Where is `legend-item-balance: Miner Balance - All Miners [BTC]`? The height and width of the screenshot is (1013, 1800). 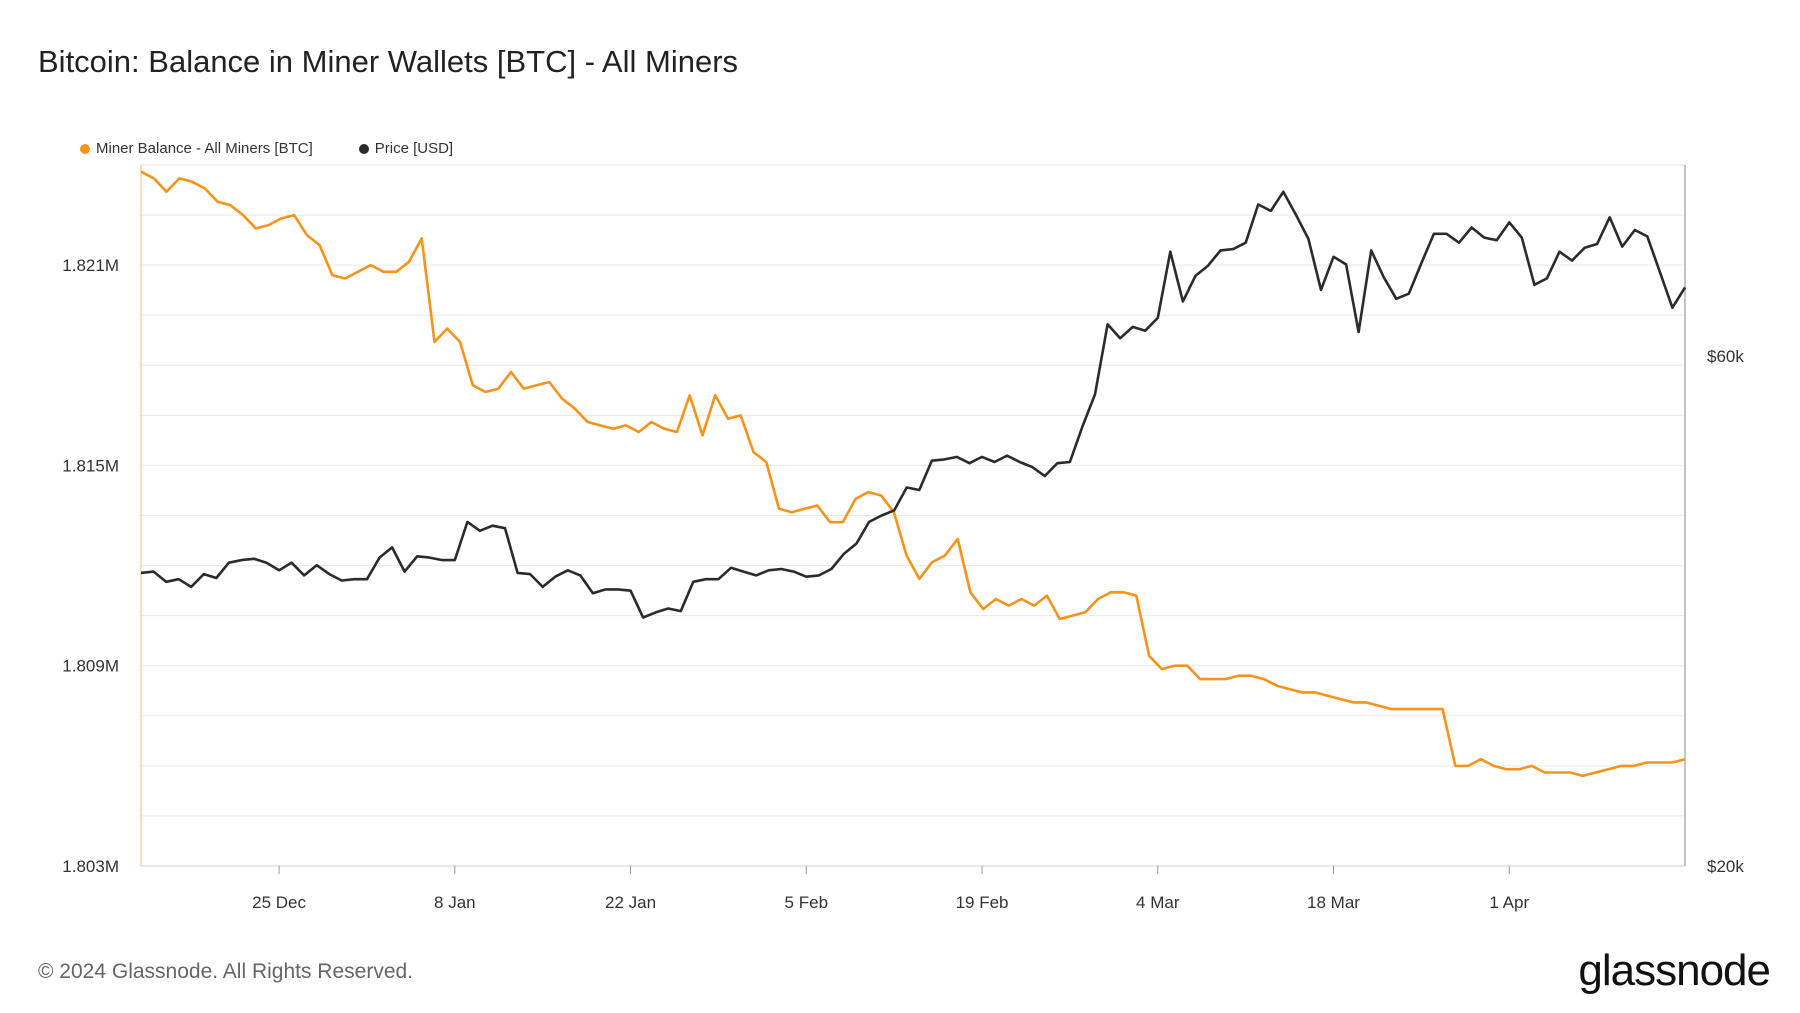 legend-item-balance: Miner Balance - All Miners [BTC] is located at coordinates (196, 148).